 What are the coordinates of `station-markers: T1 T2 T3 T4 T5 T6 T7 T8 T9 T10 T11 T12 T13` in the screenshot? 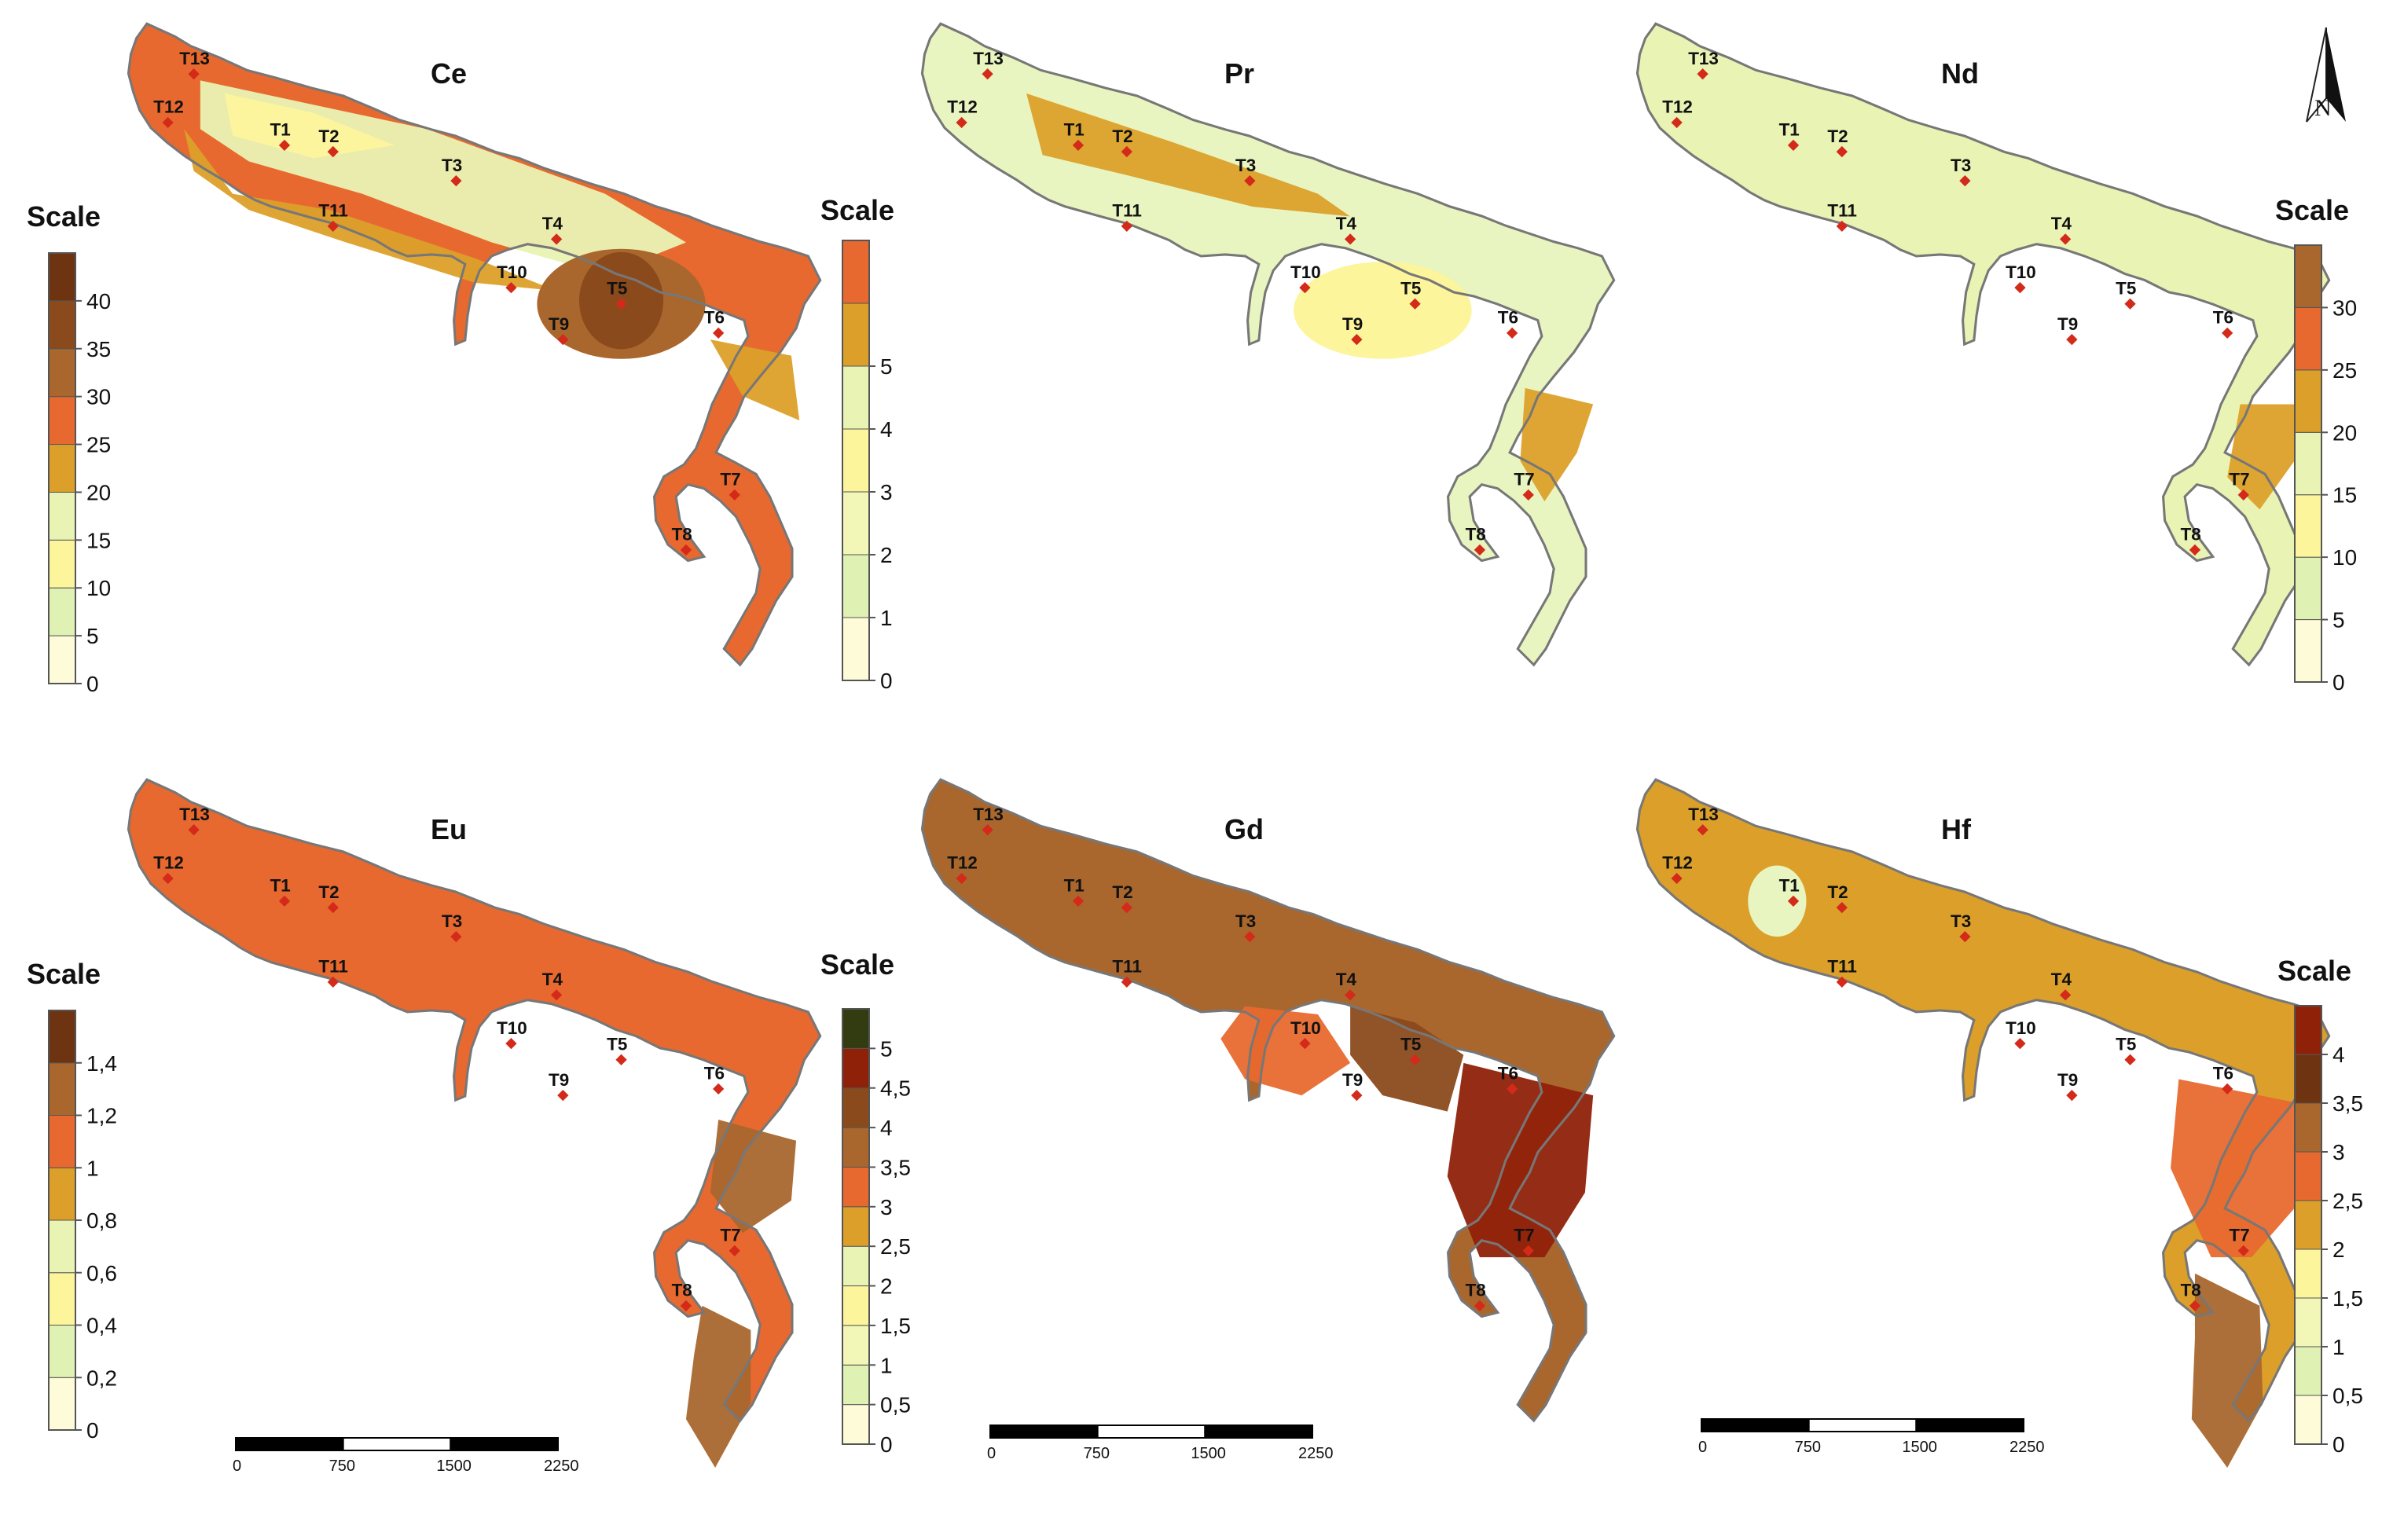 It's located at (447, 302).